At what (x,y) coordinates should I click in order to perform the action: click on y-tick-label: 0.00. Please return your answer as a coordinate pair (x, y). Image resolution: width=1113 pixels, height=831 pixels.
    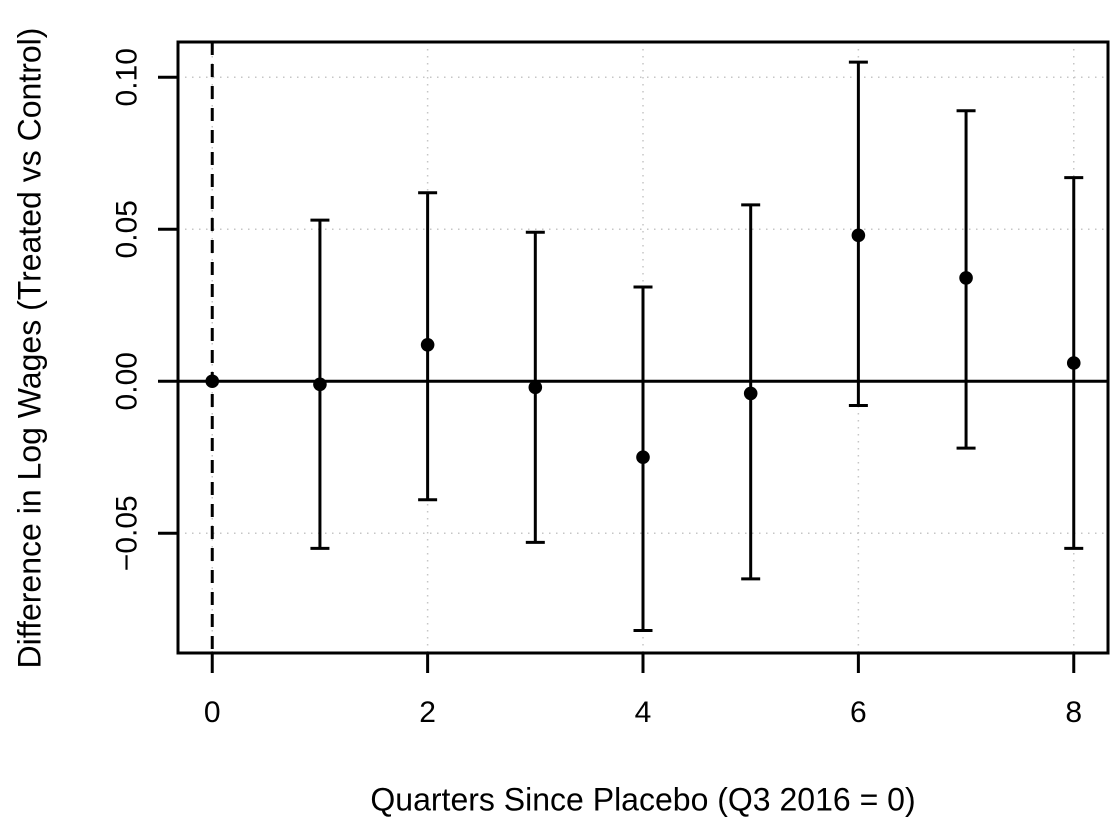
    Looking at the image, I should click on (127, 381).